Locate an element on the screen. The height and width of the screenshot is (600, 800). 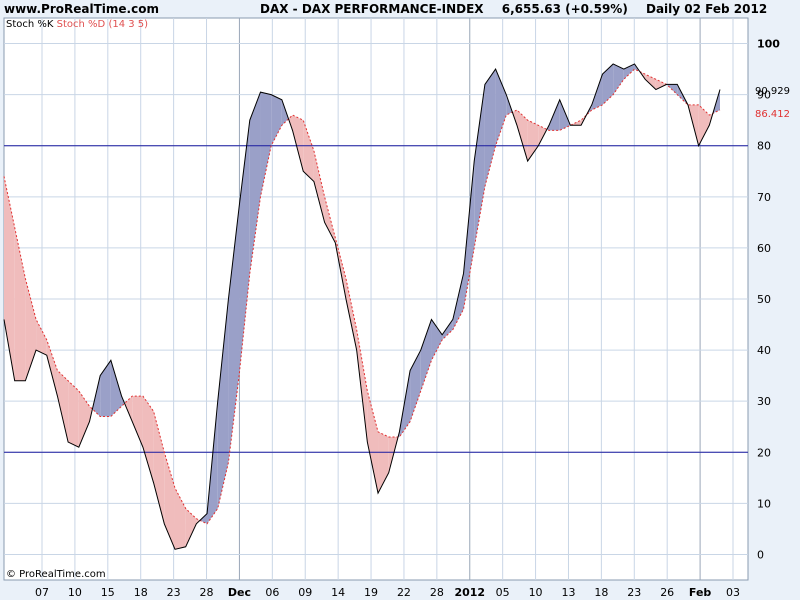
last-value-d: 86.412 is located at coordinates (772, 114).